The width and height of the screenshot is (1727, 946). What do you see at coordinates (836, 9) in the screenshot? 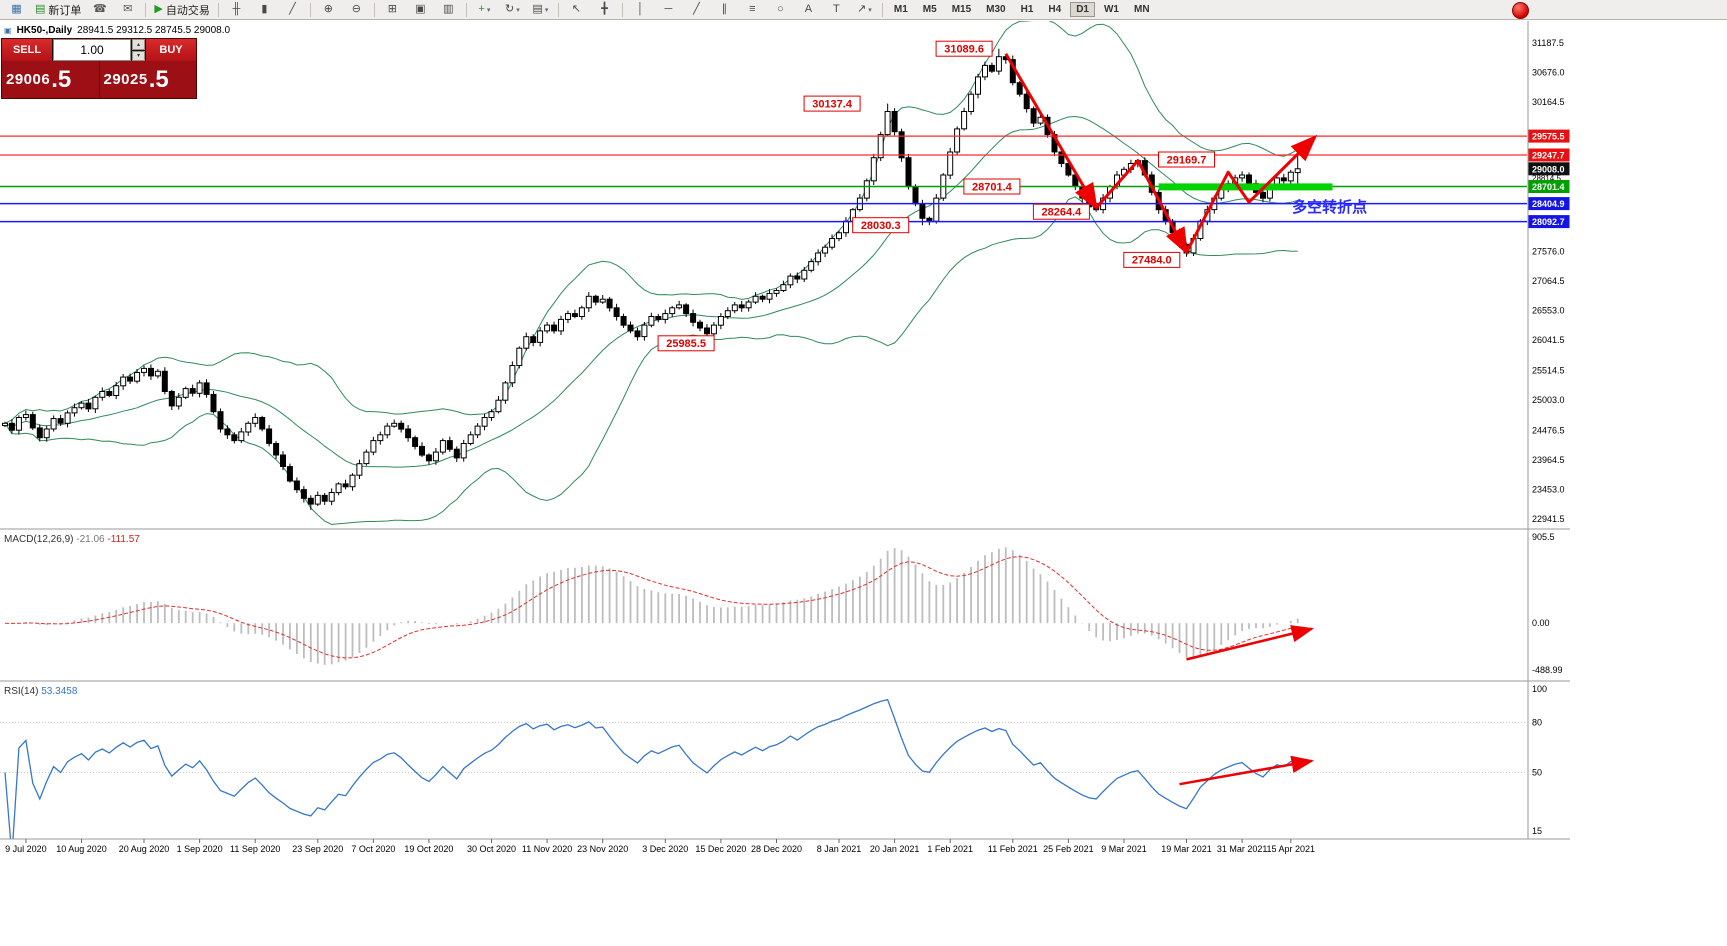
I see `label-icon: T` at bounding box center [836, 9].